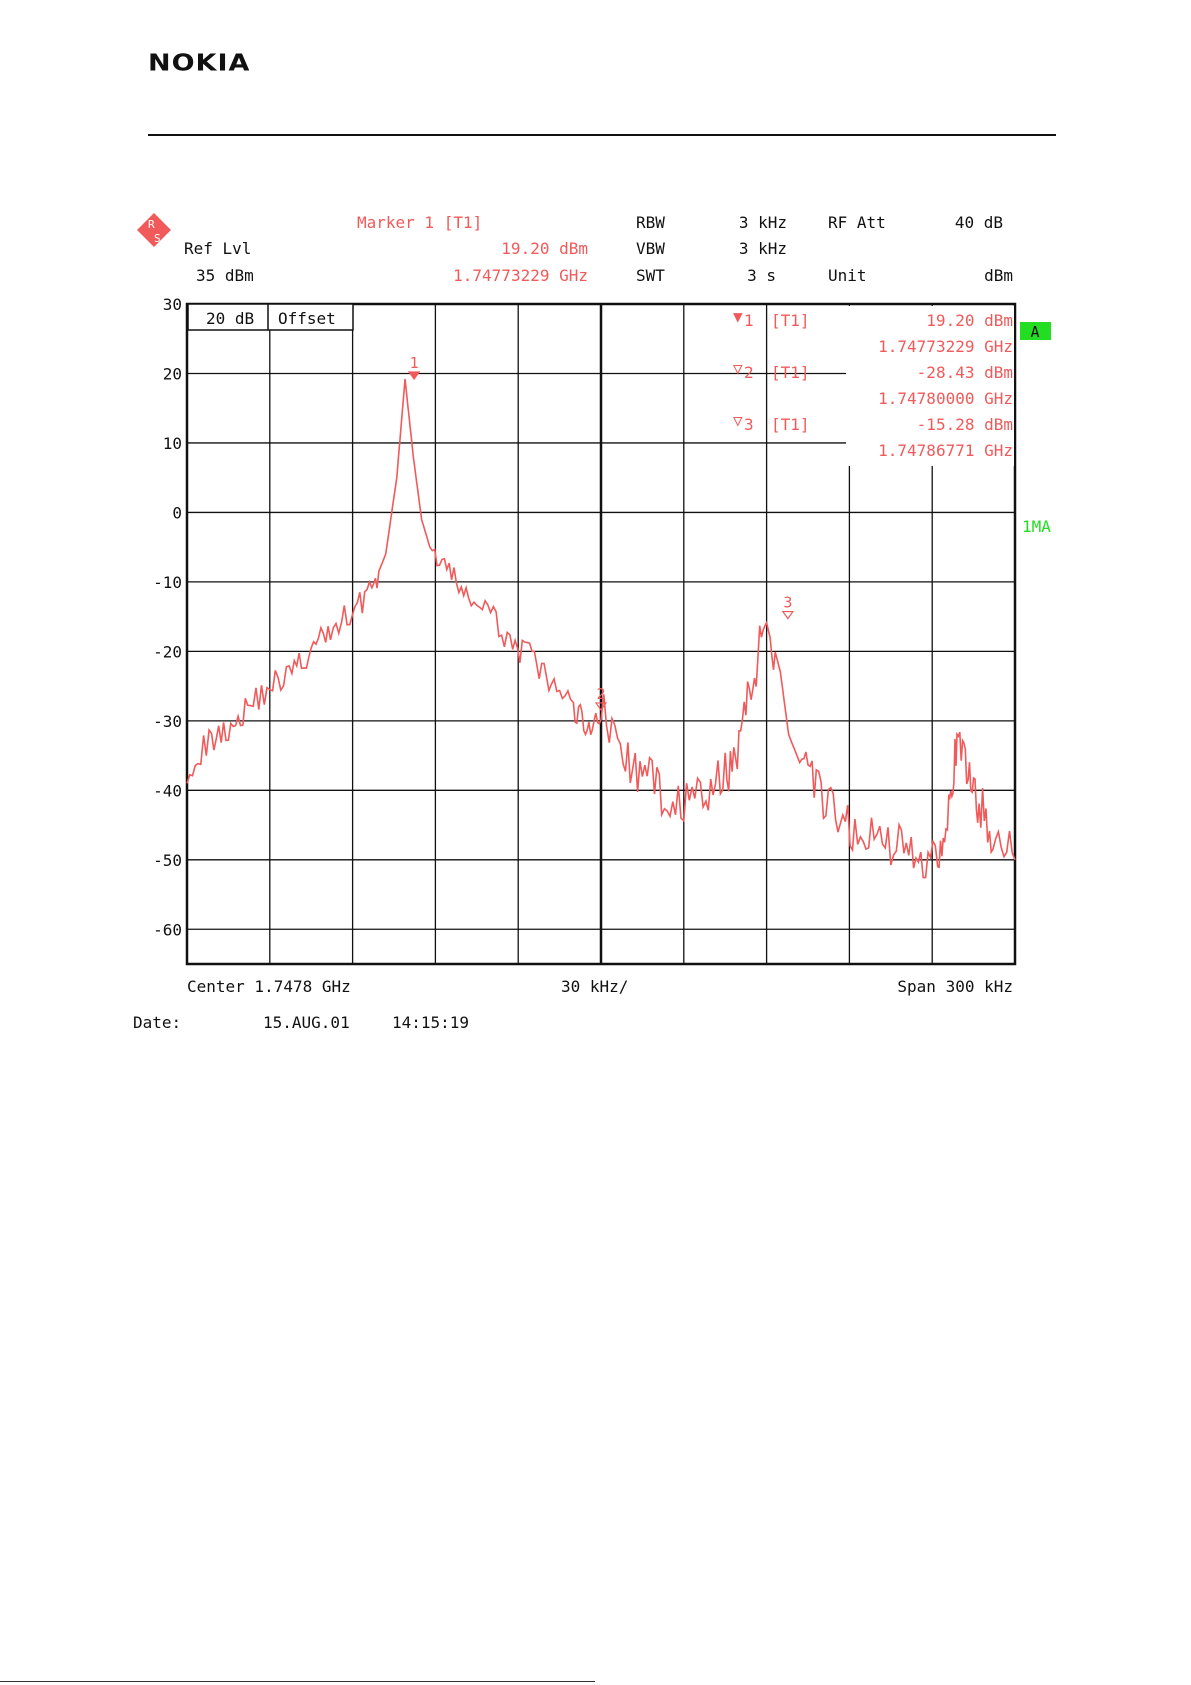 This screenshot has height=1685, width=1191. Describe the element at coordinates (857, 222) in the screenshot. I see `rf-att-label: RF Att` at that location.